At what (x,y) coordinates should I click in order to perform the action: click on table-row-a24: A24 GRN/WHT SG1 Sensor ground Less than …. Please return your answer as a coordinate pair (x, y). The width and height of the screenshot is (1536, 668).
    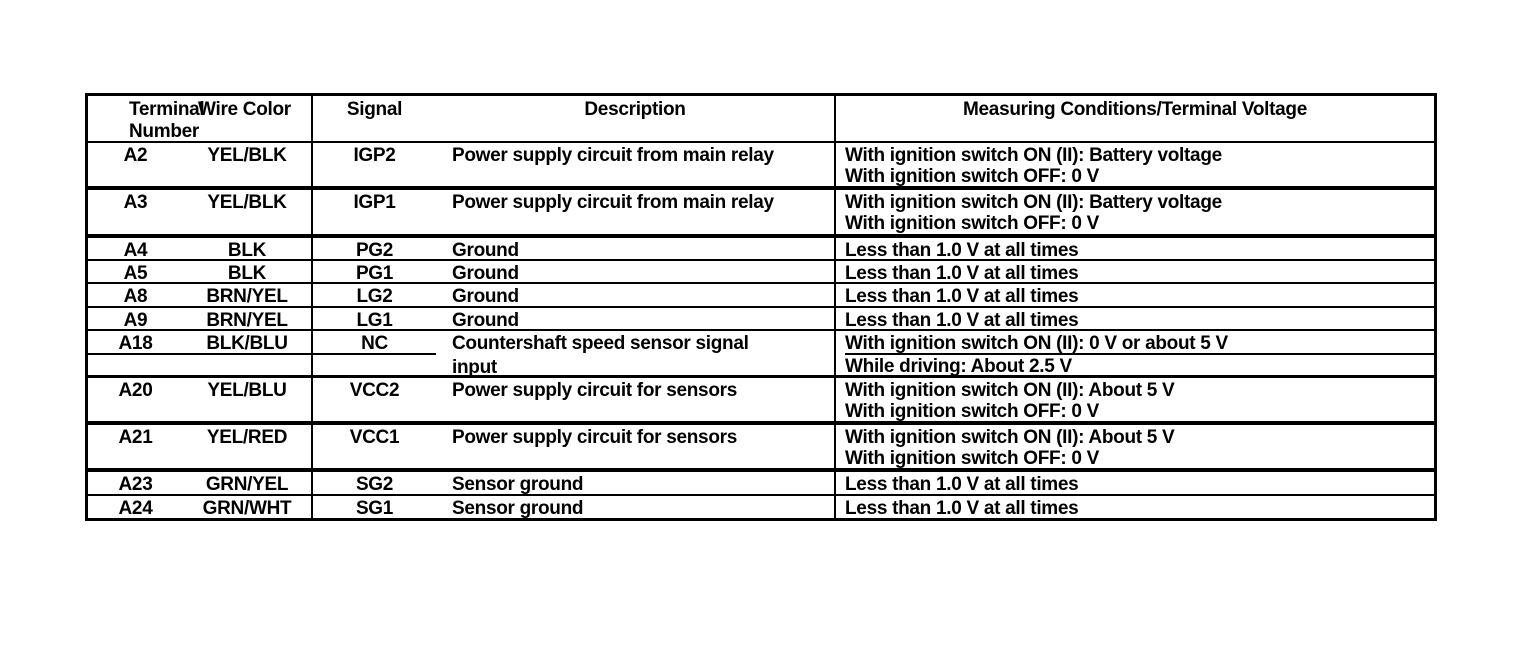
    Looking at the image, I should click on (761, 507).